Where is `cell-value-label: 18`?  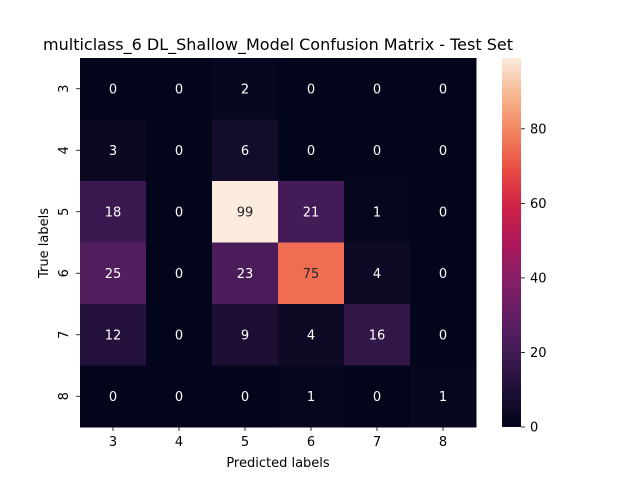
cell-value-label: 18 is located at coordinates (113, 212).